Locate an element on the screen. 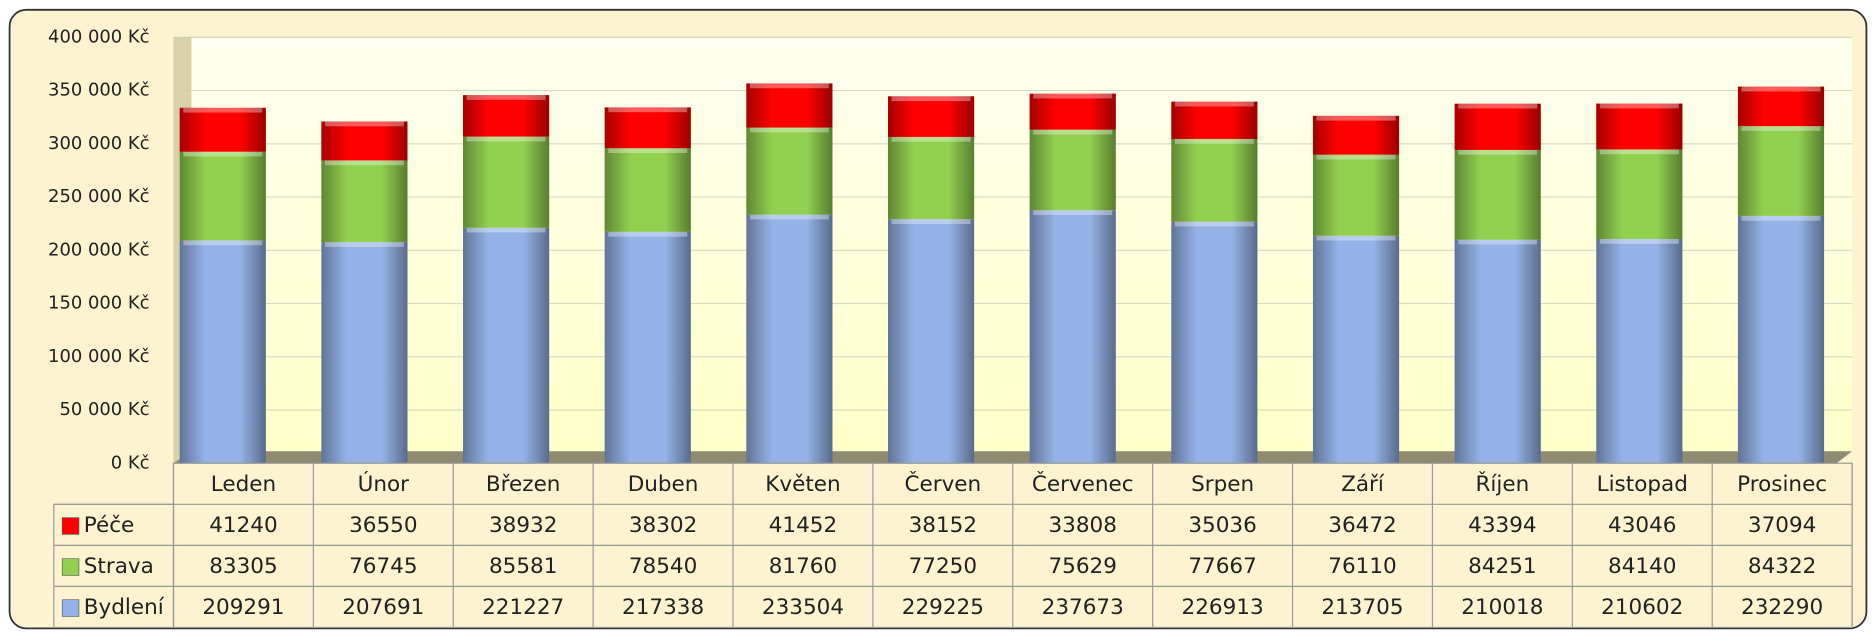 The height and width of the screenshot is (637, 1876). table-value: 217338 is located at coordinates (663, 607).